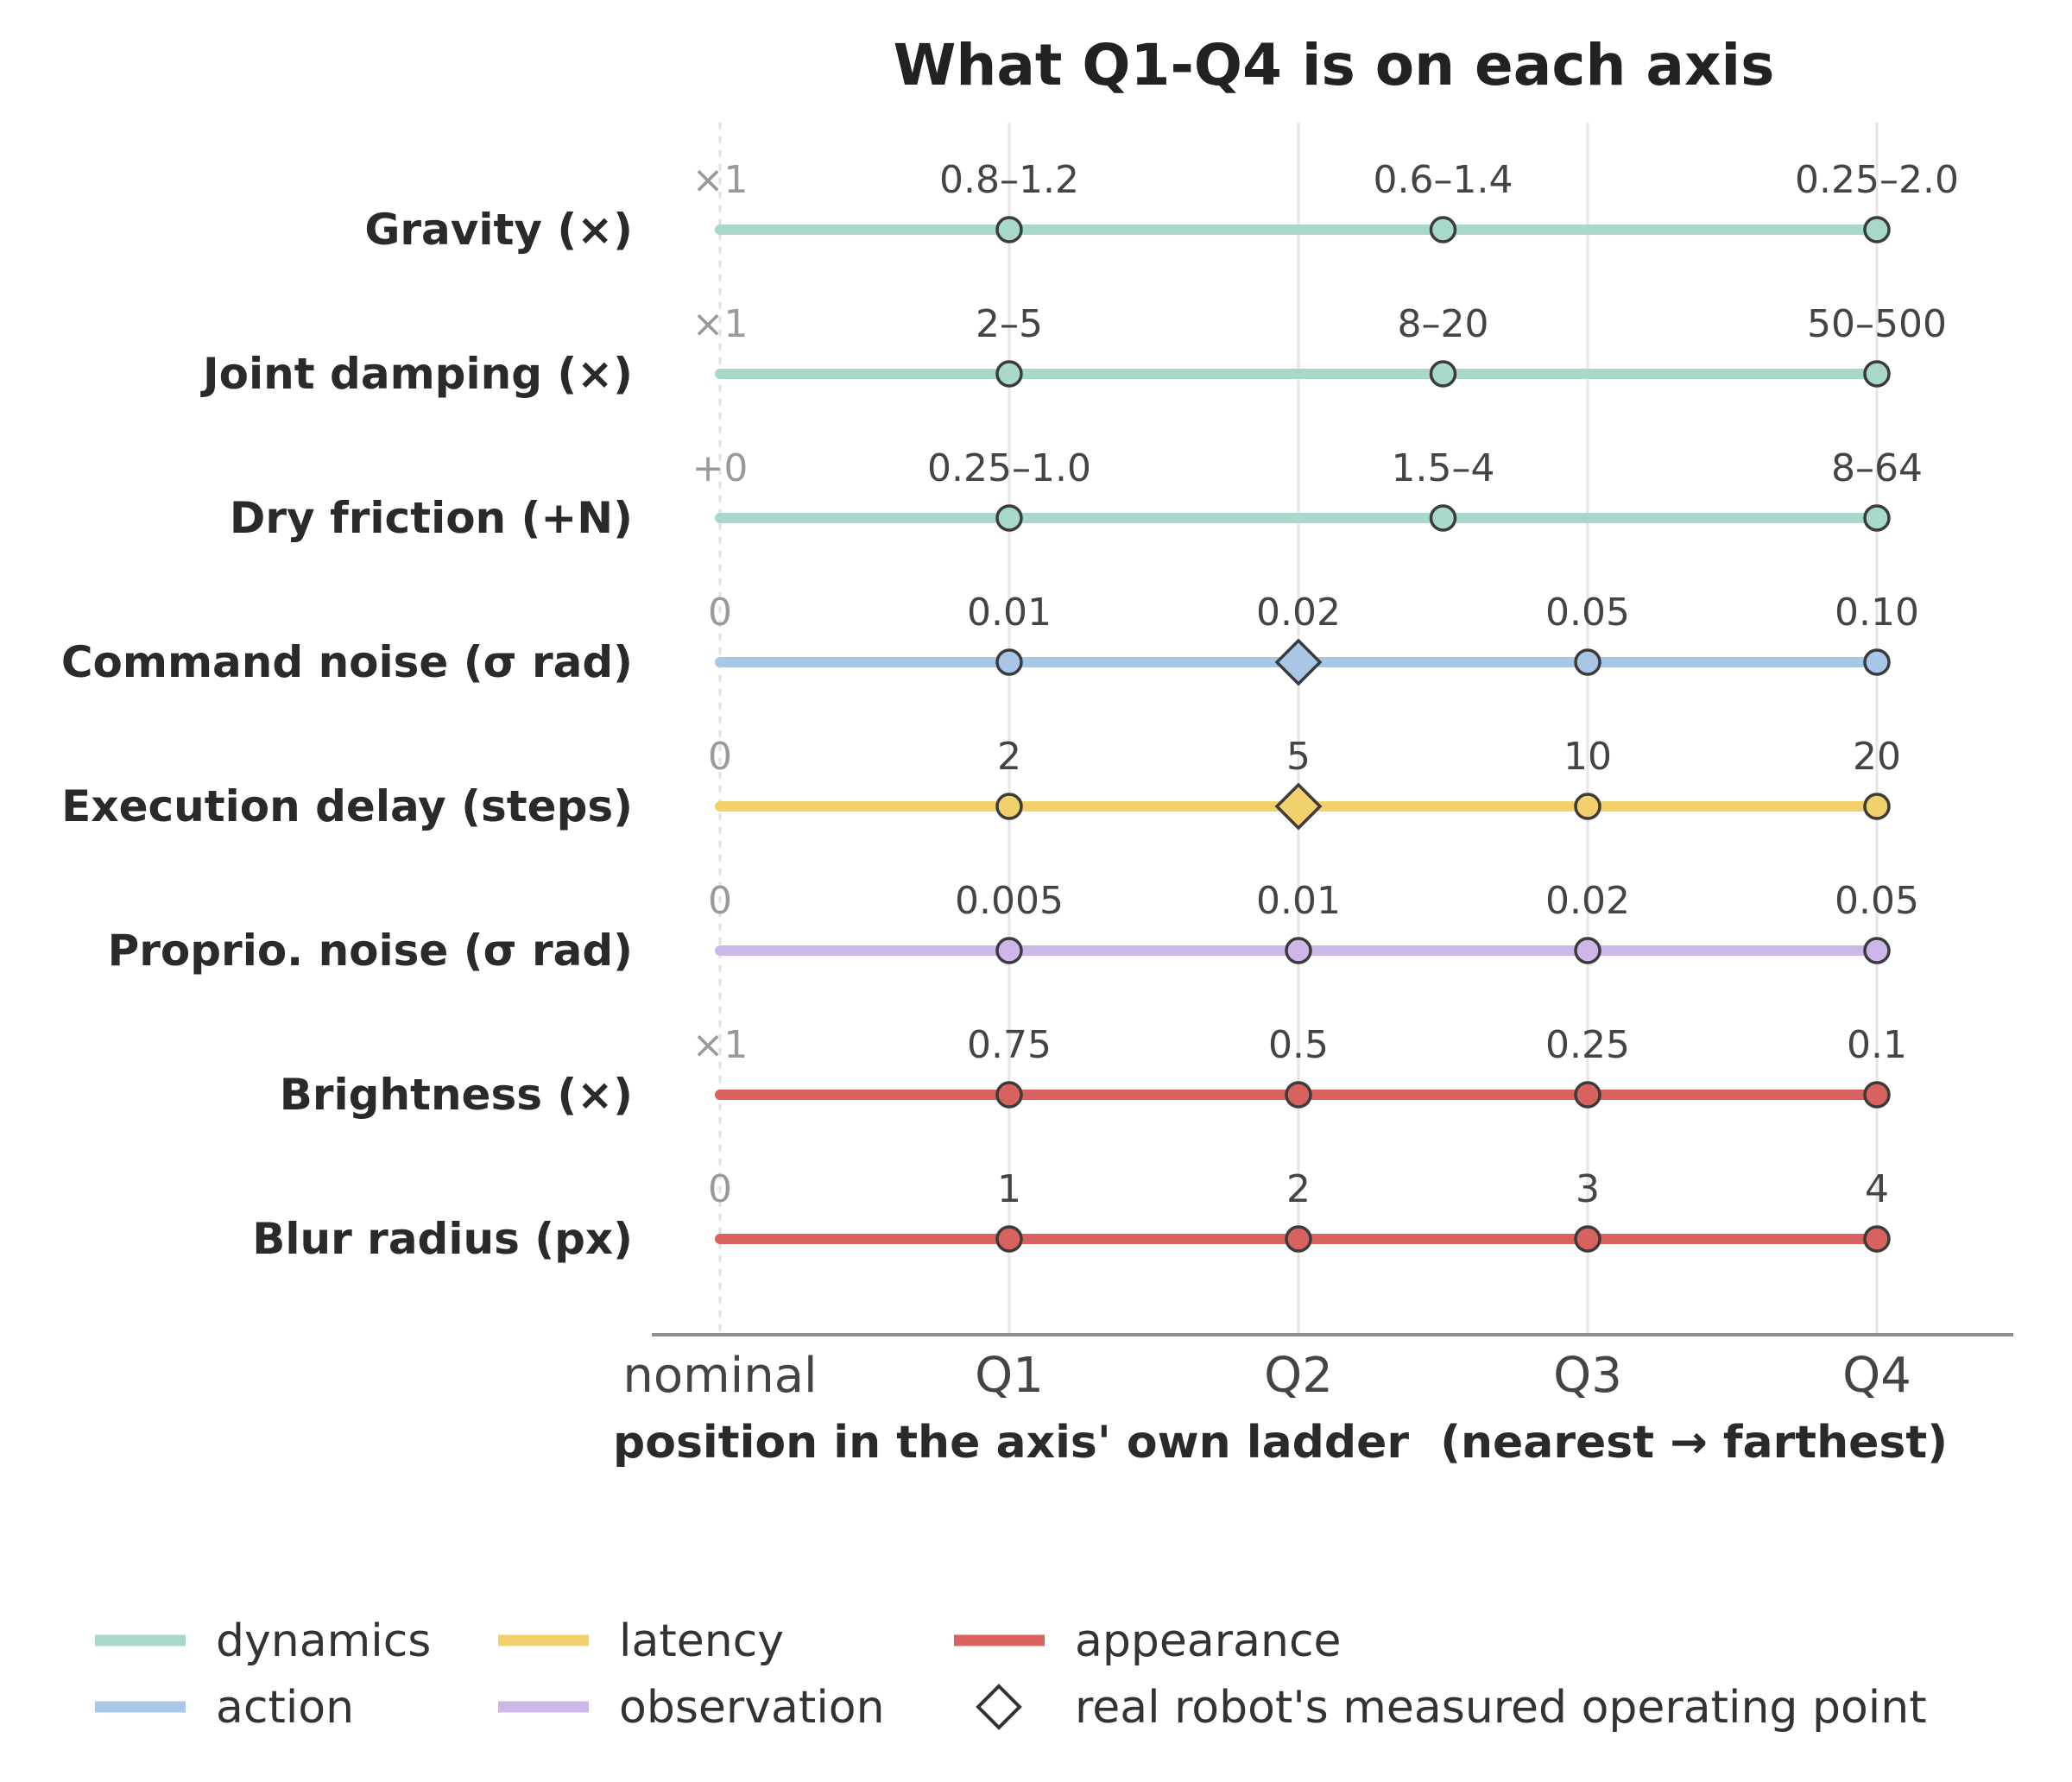  Describe the element at coordinates (1298, 1376) in the screenshot. I see `x-tick-label: Q2` at that location.